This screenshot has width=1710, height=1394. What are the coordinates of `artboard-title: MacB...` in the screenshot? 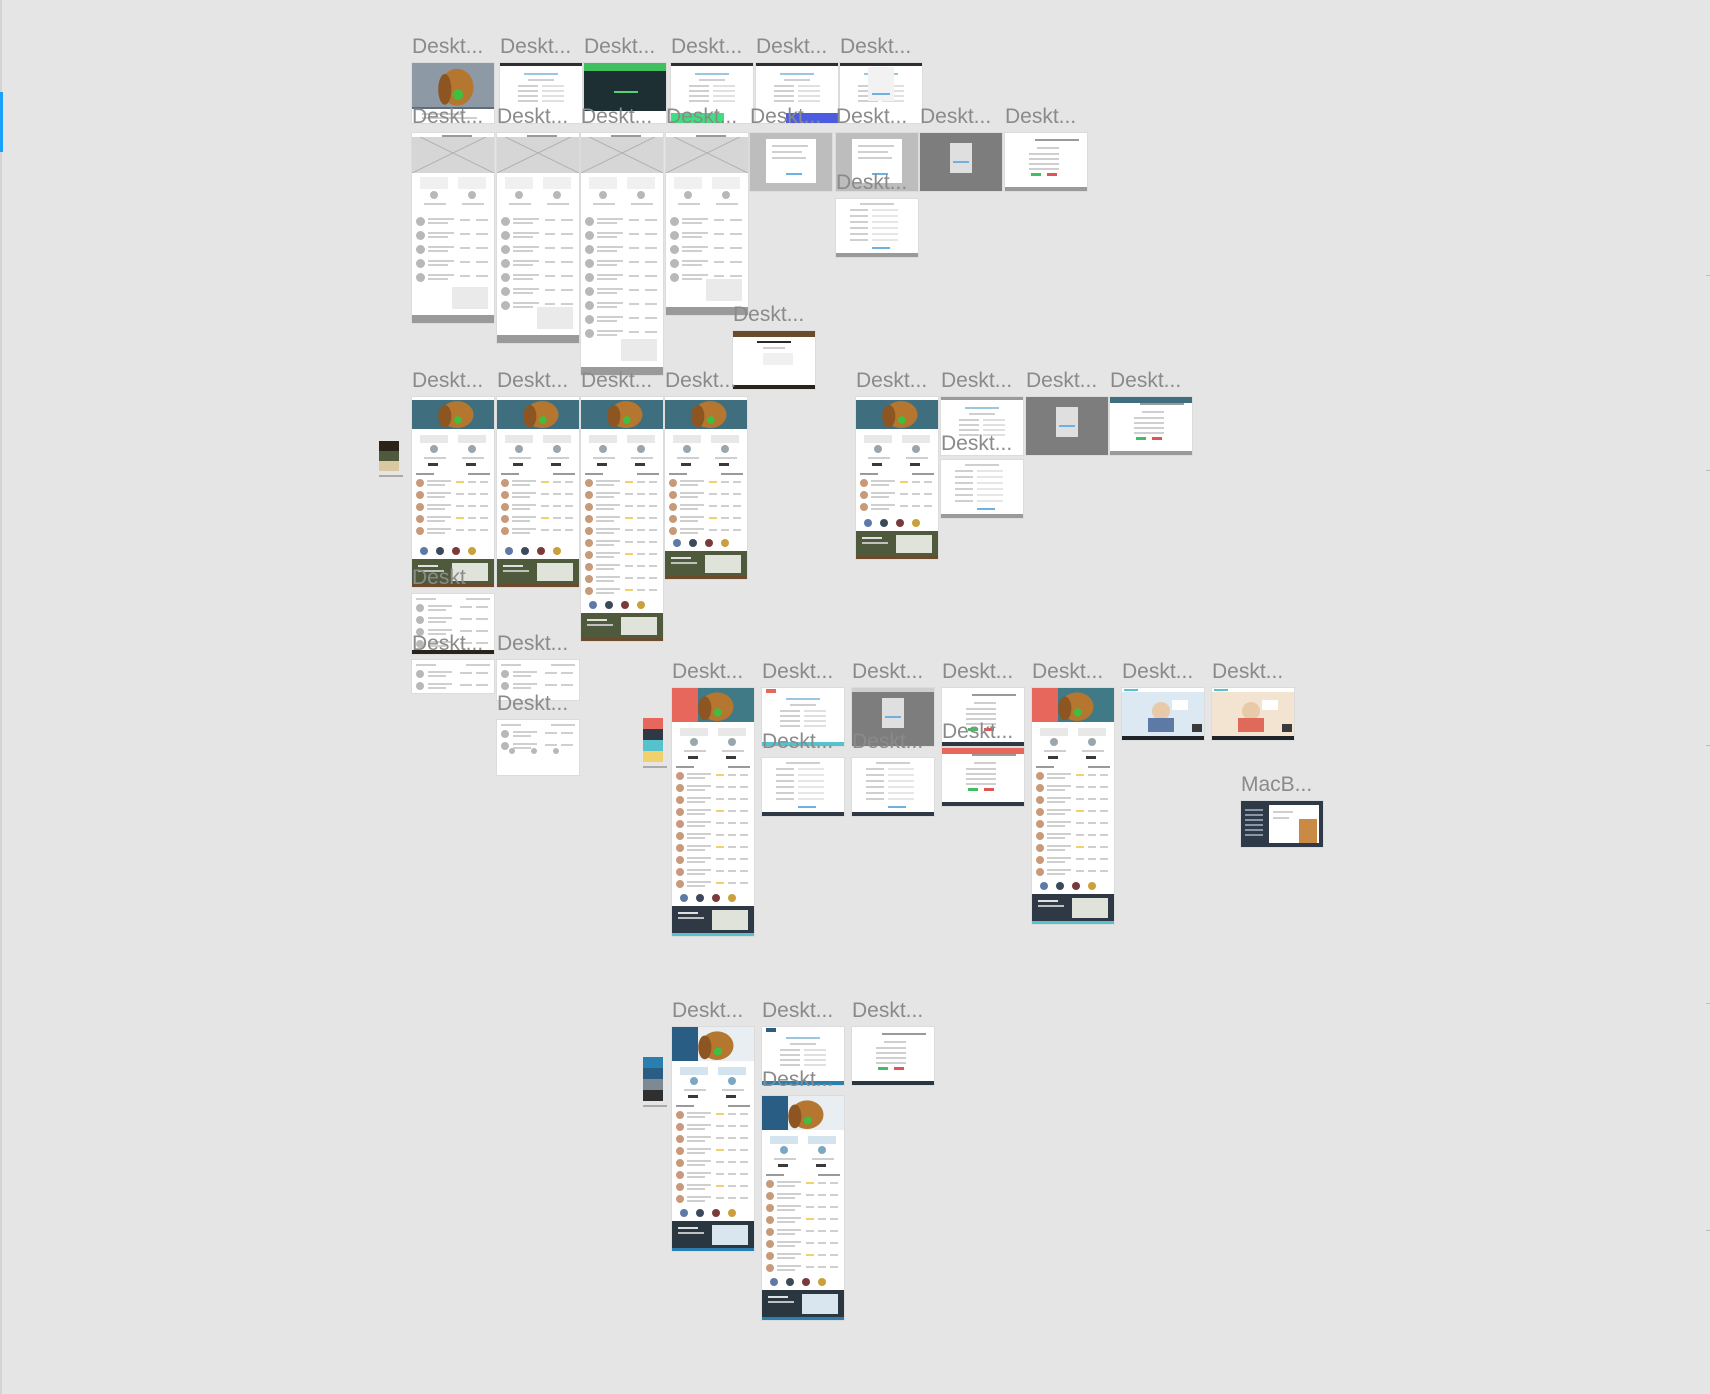 It's located at (1277, 784).